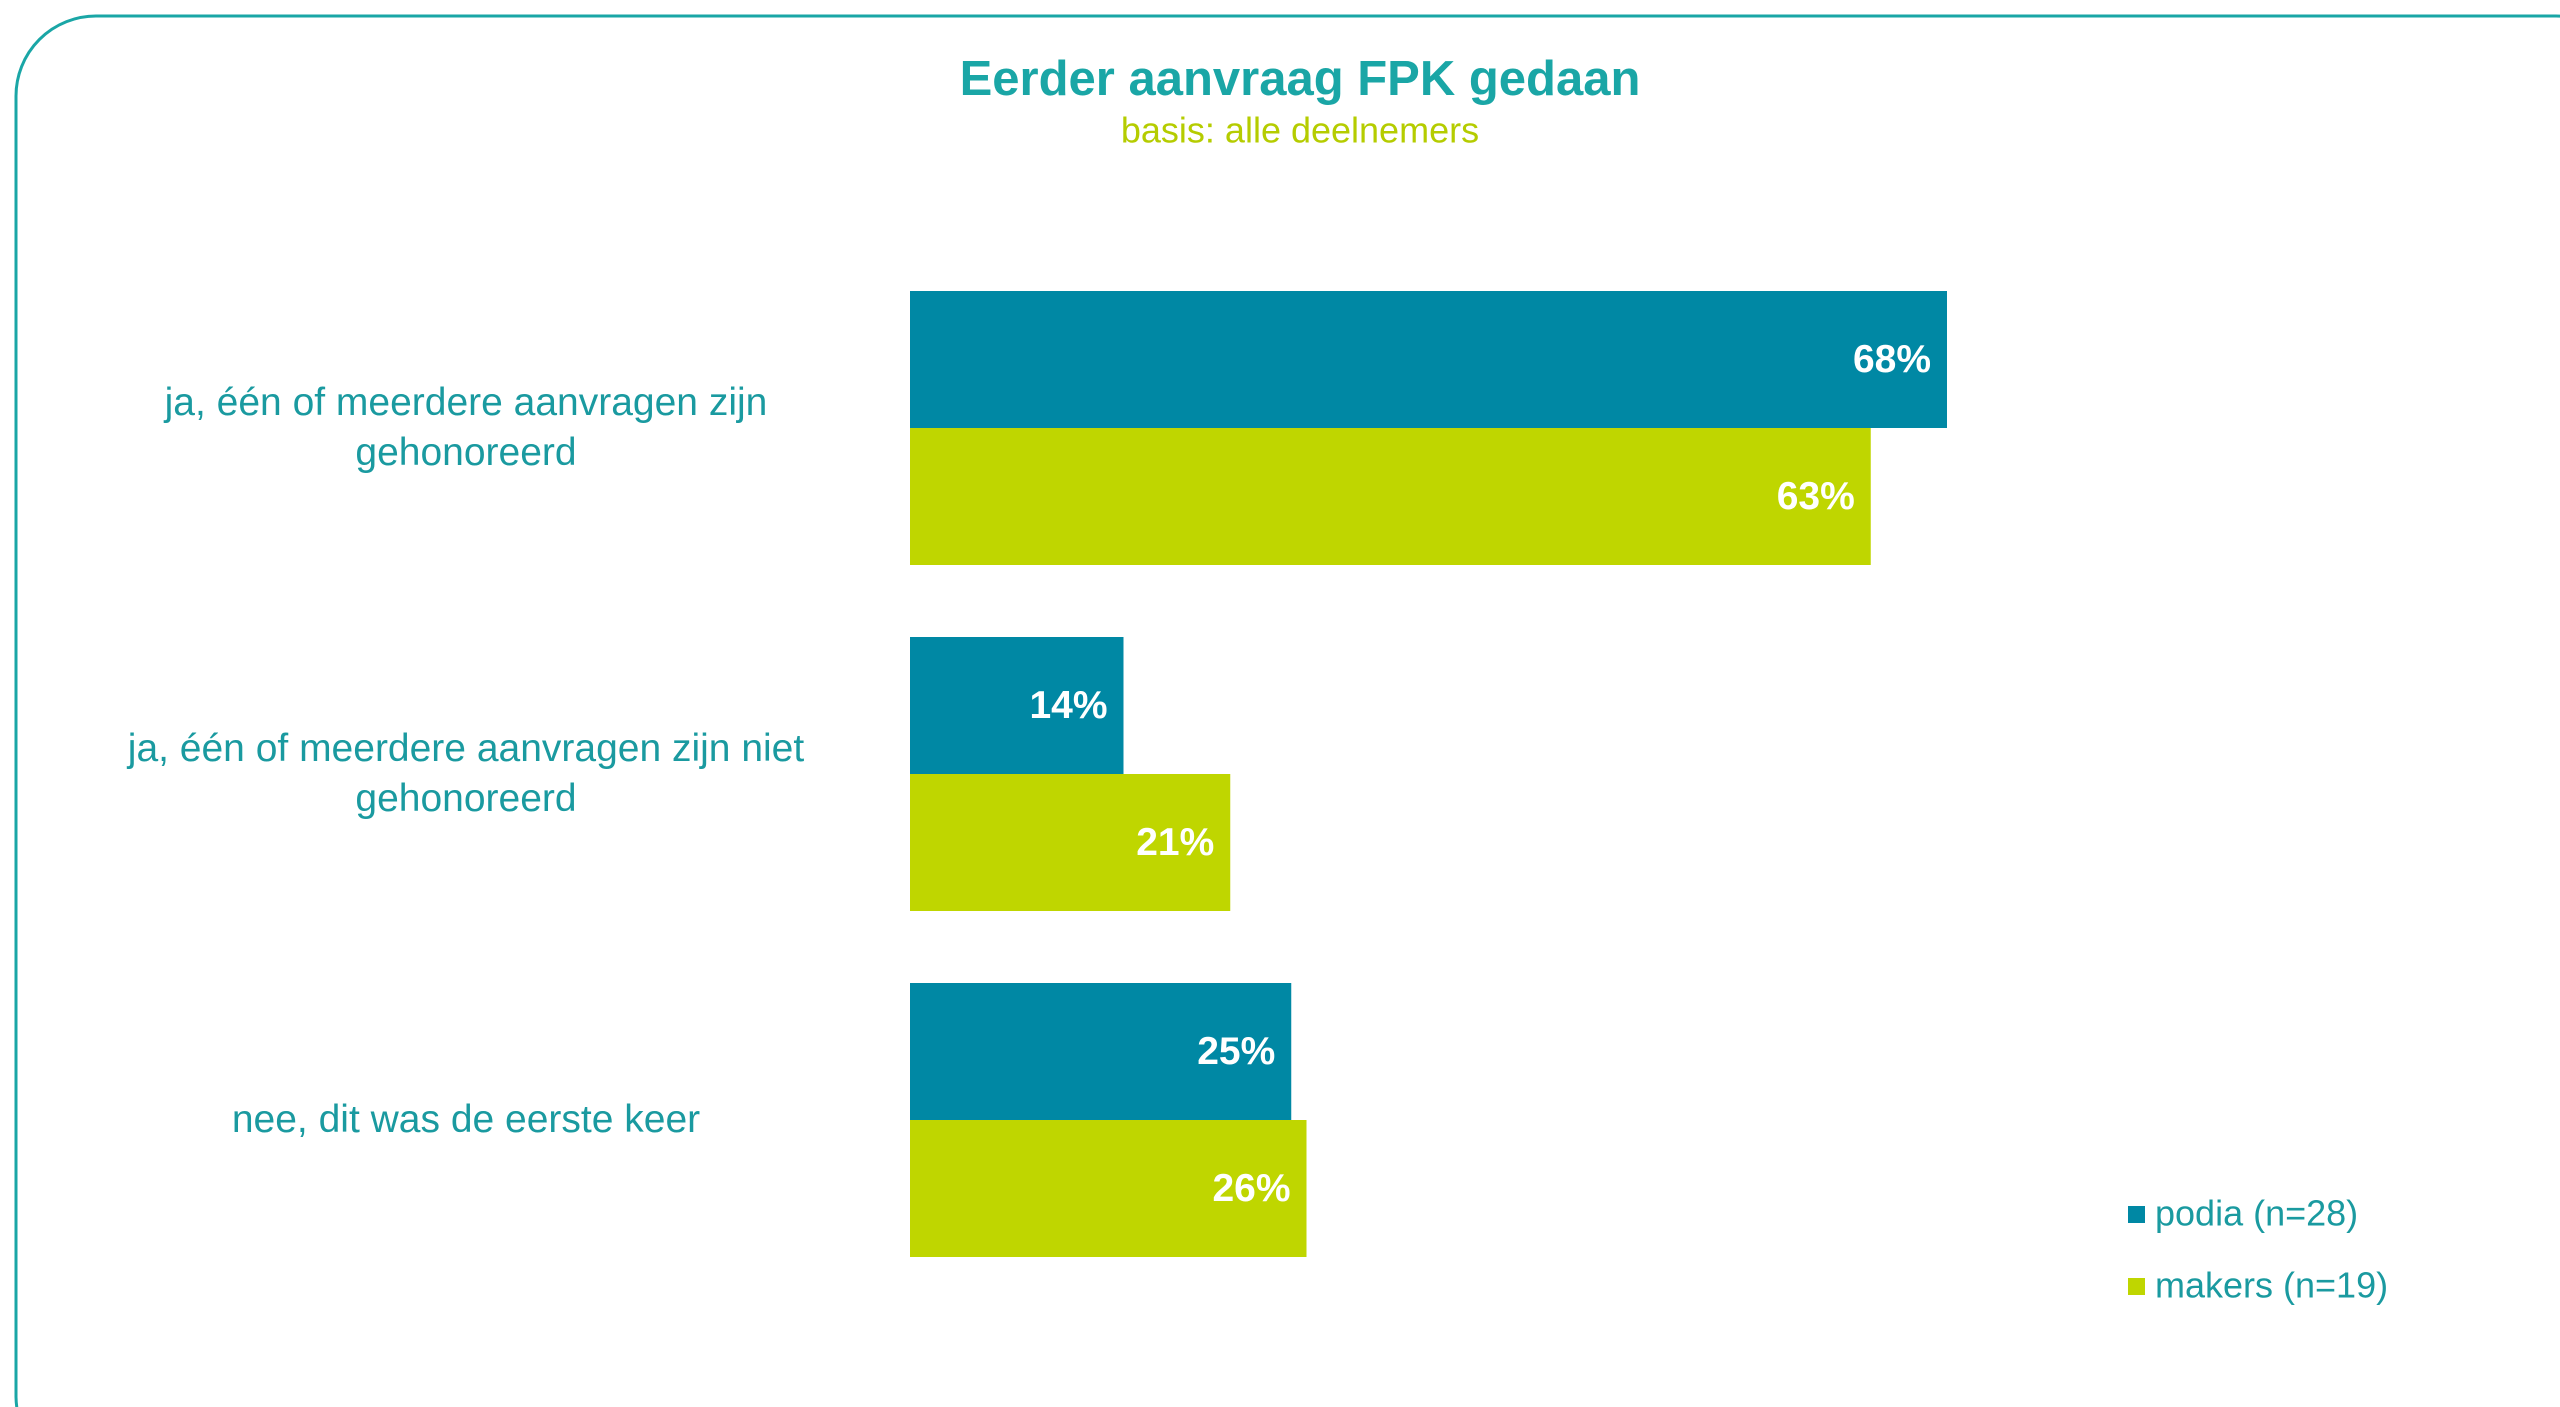  What do you see at coordinates (1300, 79) in the screenshot?
I see `chart-title: Eerder aanvraag FPK gedaan` at bounding box center [1300, 79].